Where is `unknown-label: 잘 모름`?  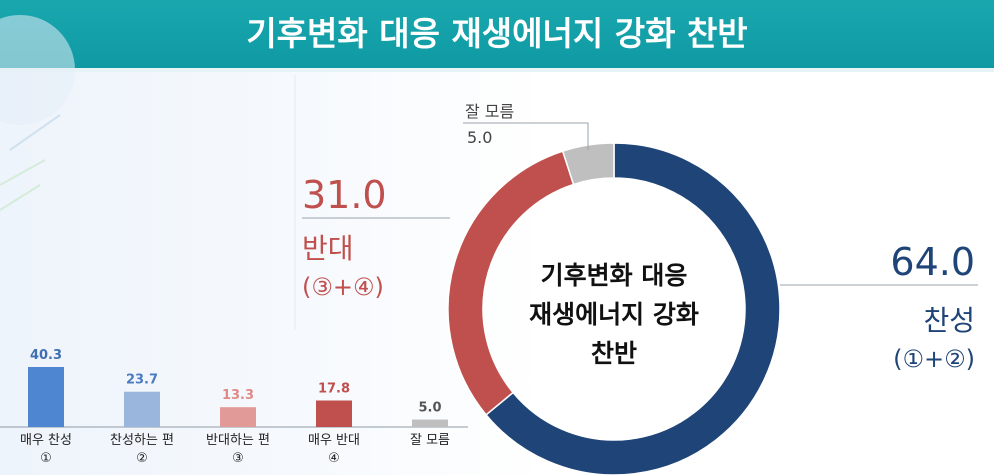 unknown-label: 잘 모름 is located at coordinates (489, 111).